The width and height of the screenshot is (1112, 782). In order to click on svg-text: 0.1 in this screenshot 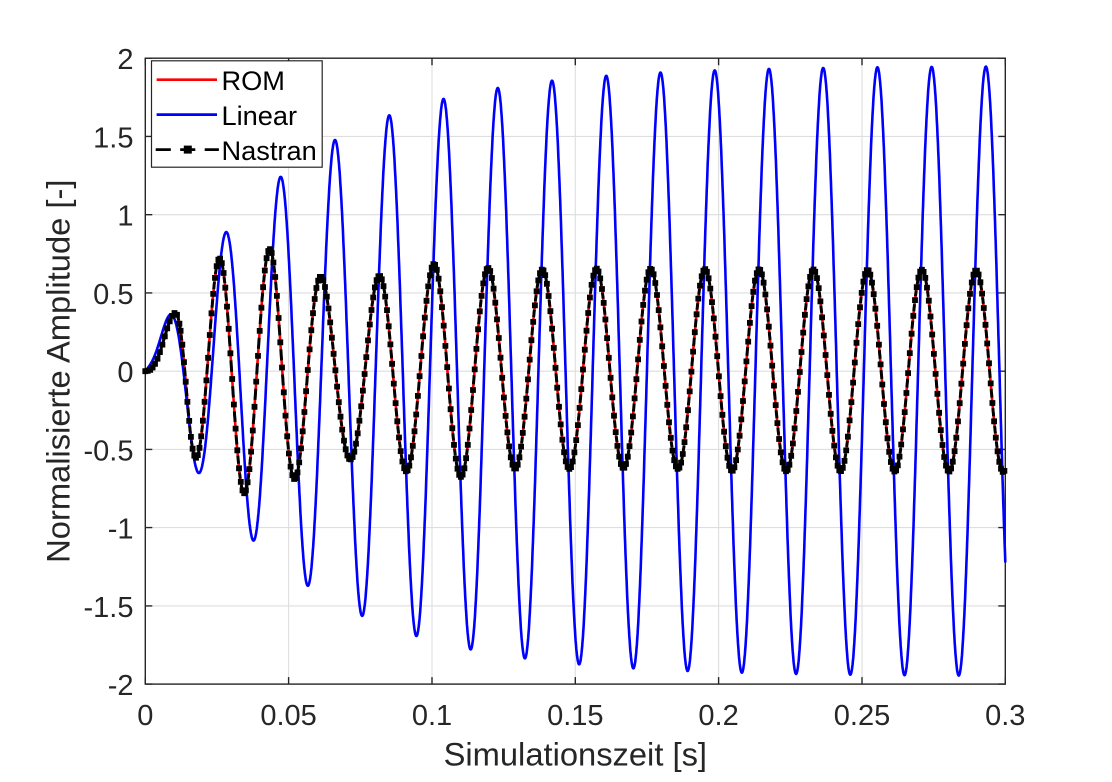, I will do `click(432, 716)`.